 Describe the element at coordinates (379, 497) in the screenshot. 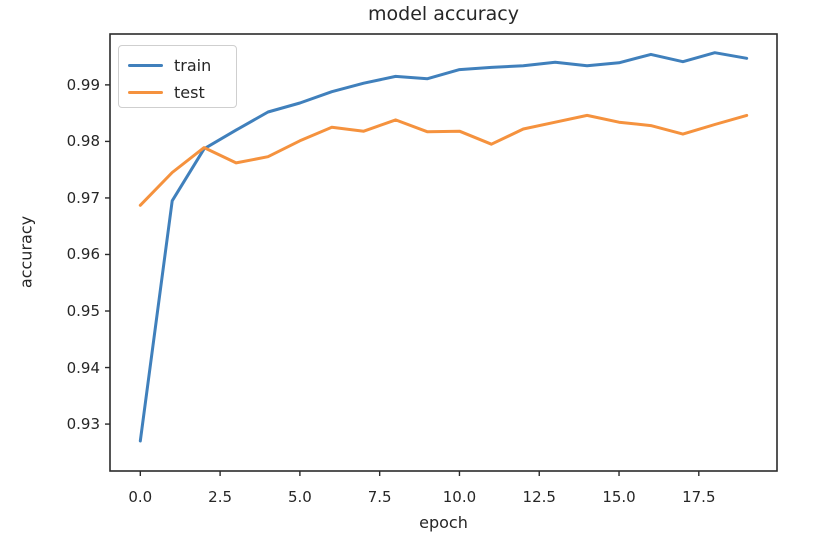

I see `x-tick-label: 7.5` at that location.